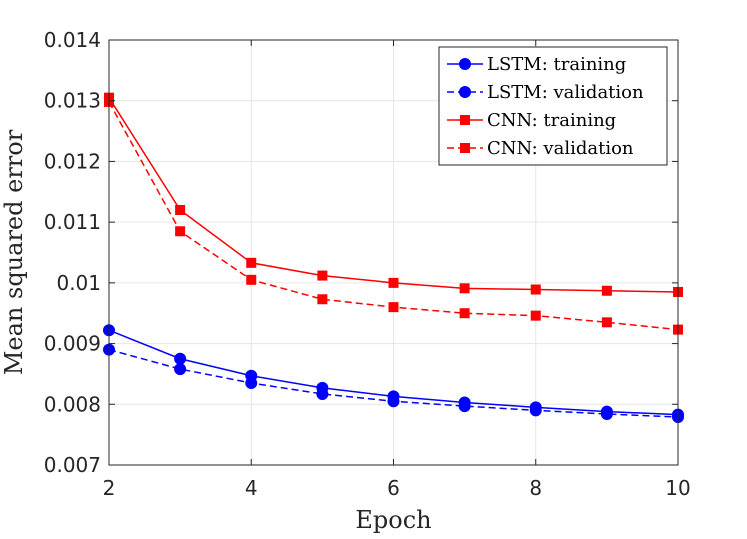  I want to click on x-tick-label: 6, so click(393, 488).